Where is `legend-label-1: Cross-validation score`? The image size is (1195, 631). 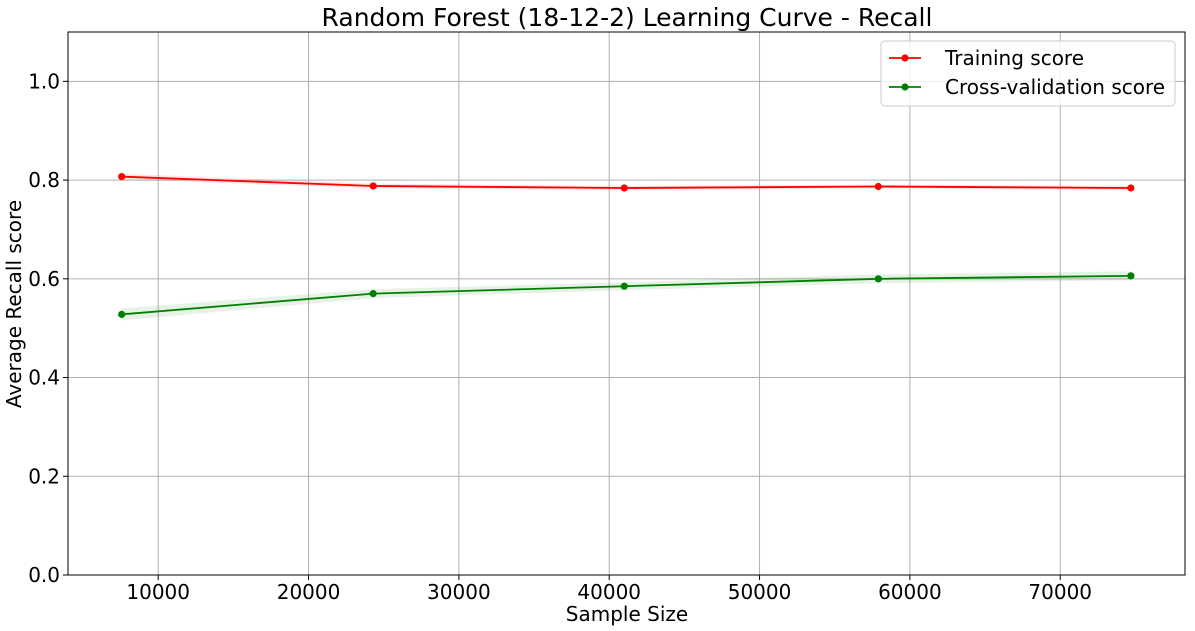 legend-label-1: Cross-validation score is located at coordinates (1055, 87).